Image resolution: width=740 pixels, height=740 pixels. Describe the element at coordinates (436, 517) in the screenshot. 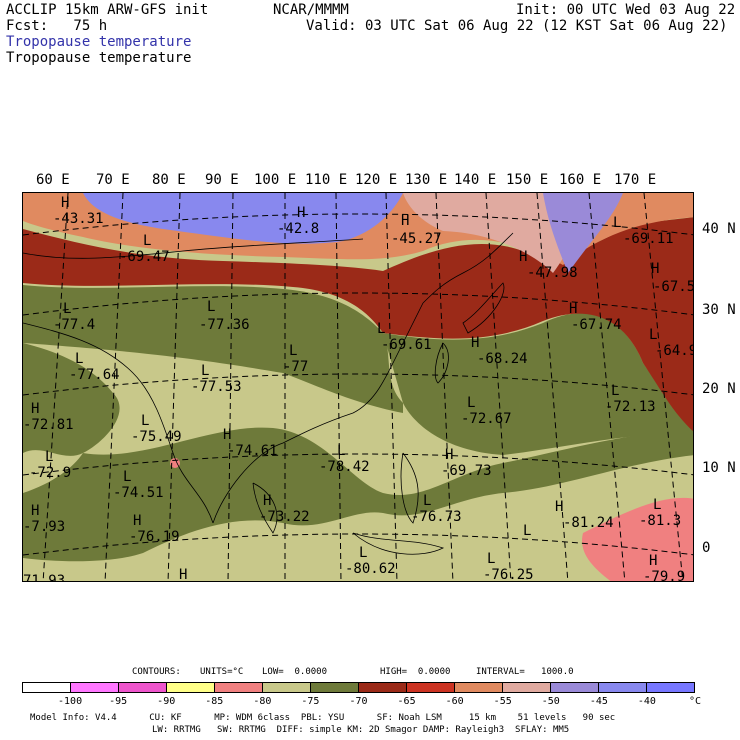

I see `value-label: -76.73` at that location.